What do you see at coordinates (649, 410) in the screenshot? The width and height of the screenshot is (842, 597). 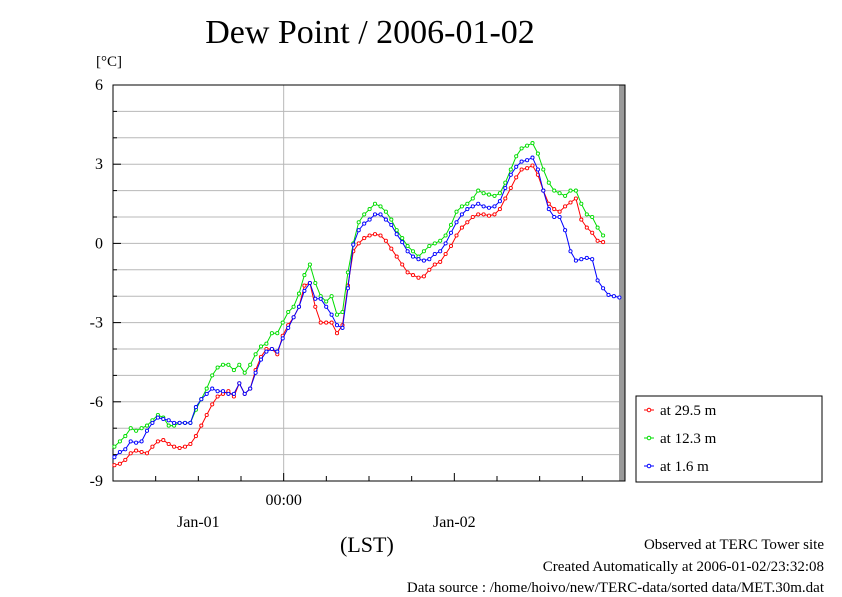 I see `legend-swatch-marker` at bounding box center [649, 410].